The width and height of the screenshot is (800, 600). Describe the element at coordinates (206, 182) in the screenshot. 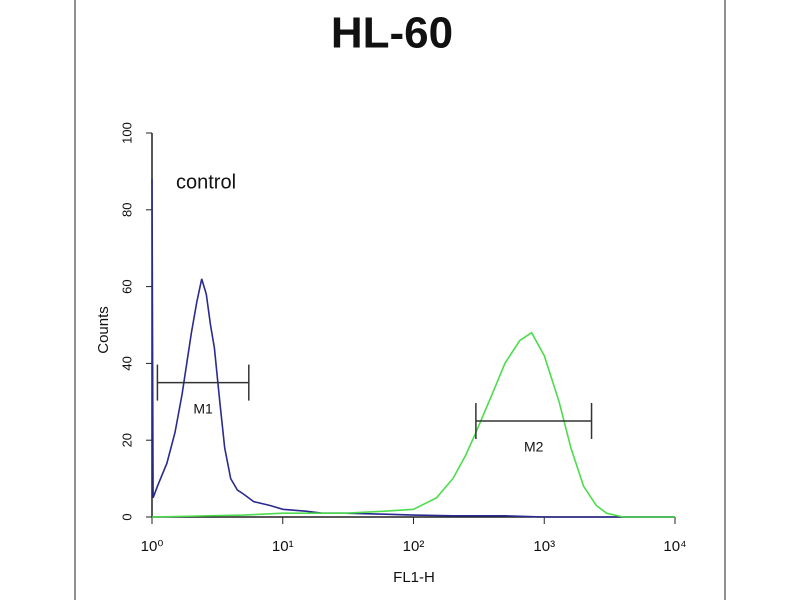

I see `annotation: control` at that location.